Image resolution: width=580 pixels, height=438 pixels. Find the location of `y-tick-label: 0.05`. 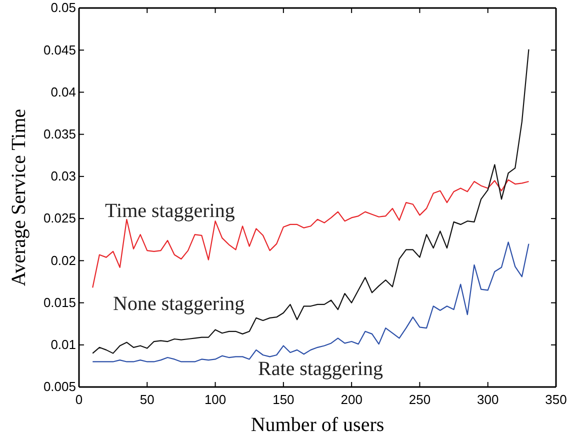

y-tick-label: 0.05 is located at coordinates (63, 8).